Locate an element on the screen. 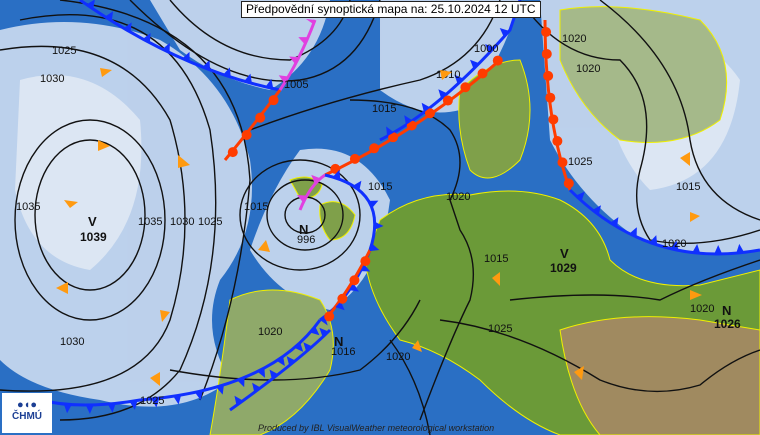 The height and width of the screenshot is (435, 760). logo-symbol-icon: ●◖● is located at coordinates (27, 405).